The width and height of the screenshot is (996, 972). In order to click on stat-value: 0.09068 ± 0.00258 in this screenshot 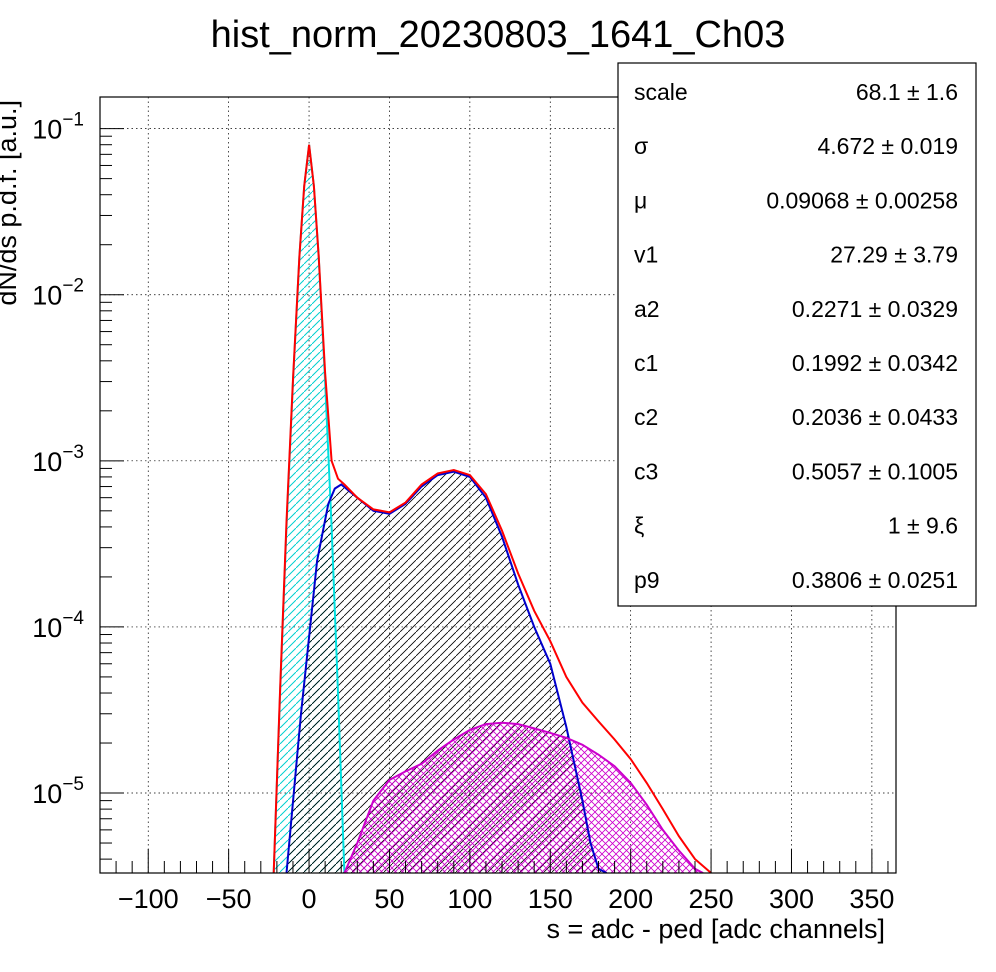, I will do `click(862, 200)`.